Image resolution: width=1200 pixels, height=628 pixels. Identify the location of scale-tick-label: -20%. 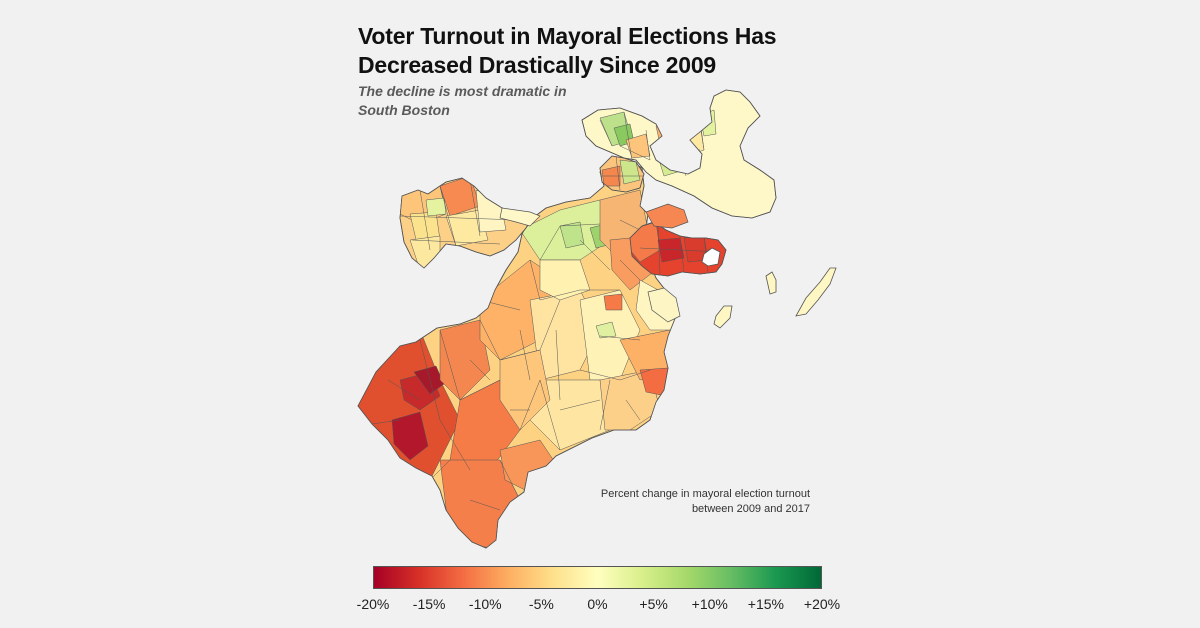
(373, 604).